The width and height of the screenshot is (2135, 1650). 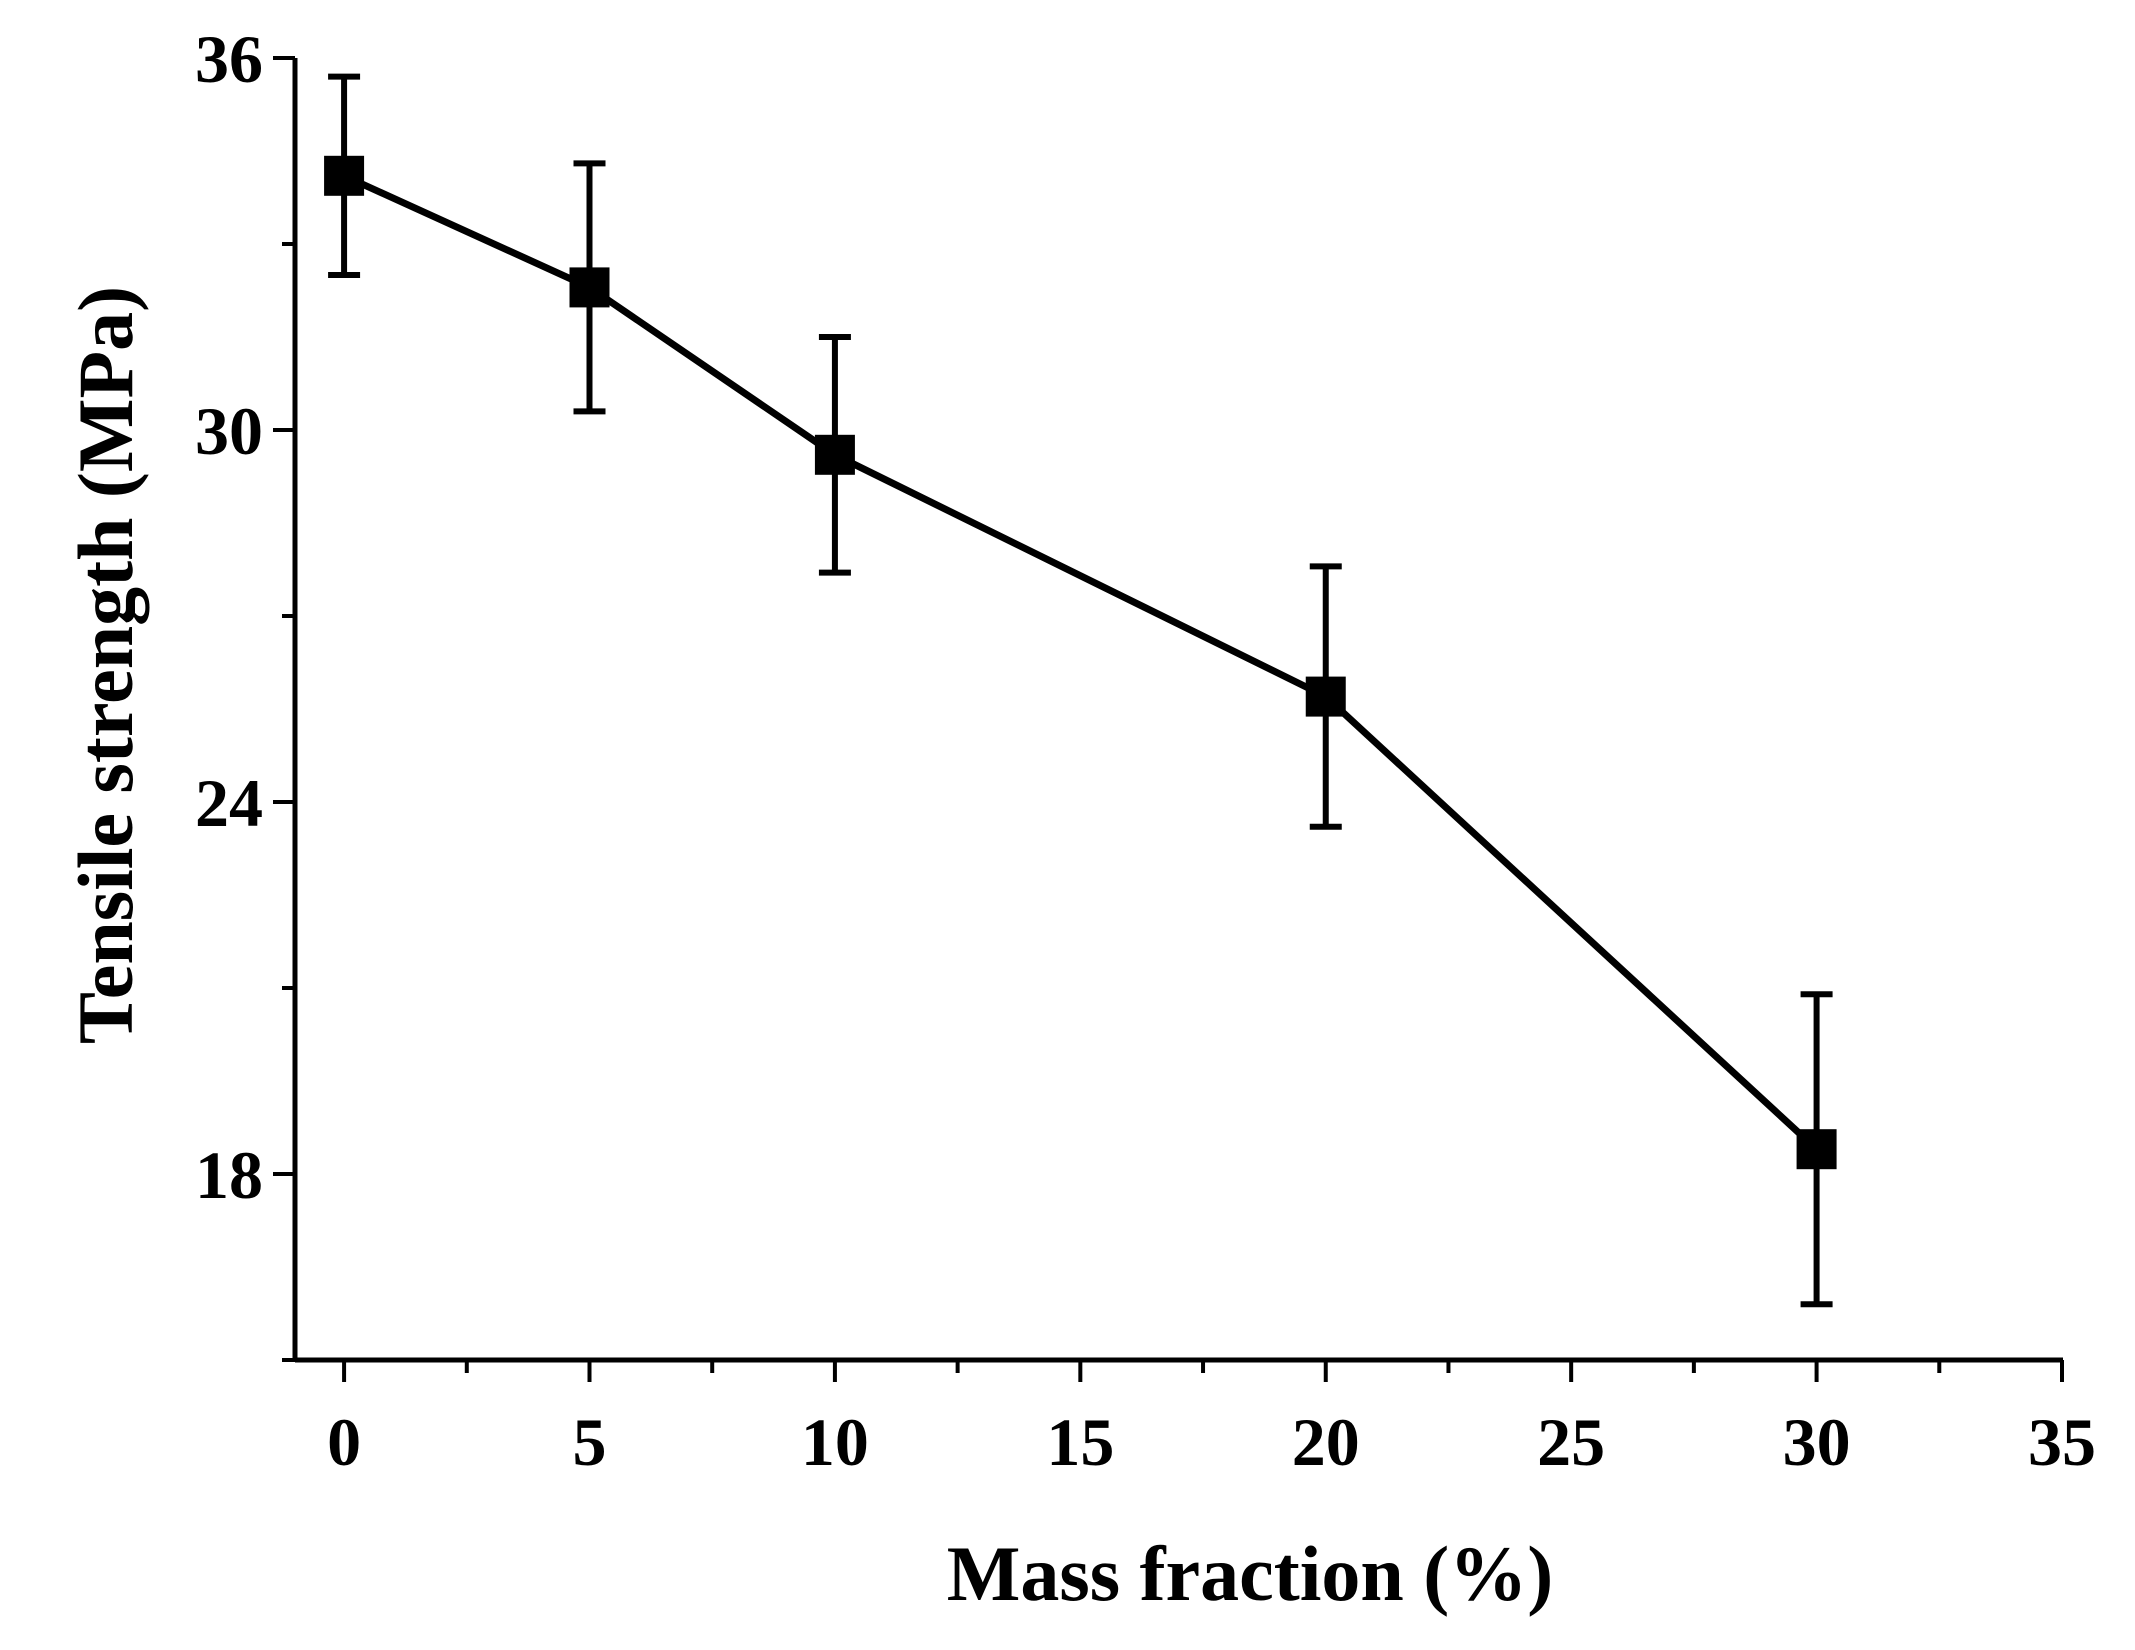 I want to click on x-tick-label: 5, so click(x=590, y=1442).